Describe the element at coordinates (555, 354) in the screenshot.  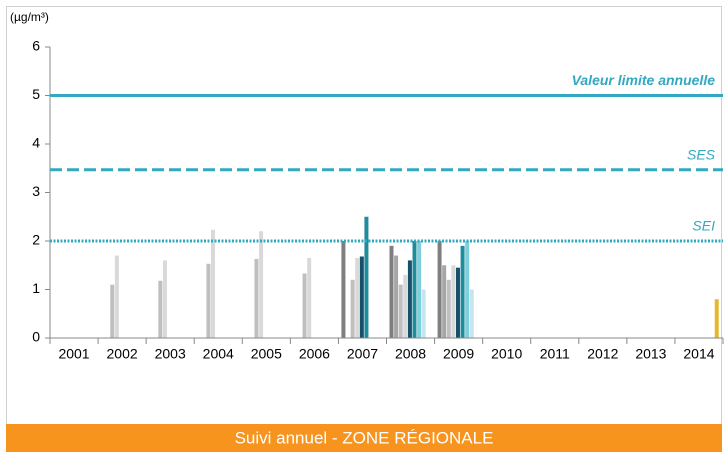
I see `x-tick-label: 2011` at that location.